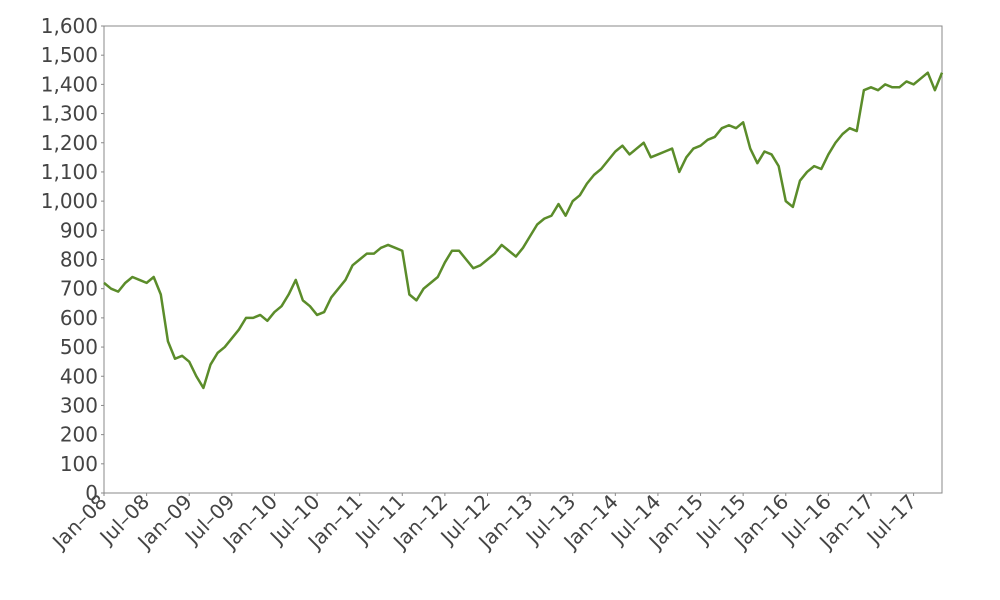  I want to click on y-tick-label: 900, so click(79, 230).